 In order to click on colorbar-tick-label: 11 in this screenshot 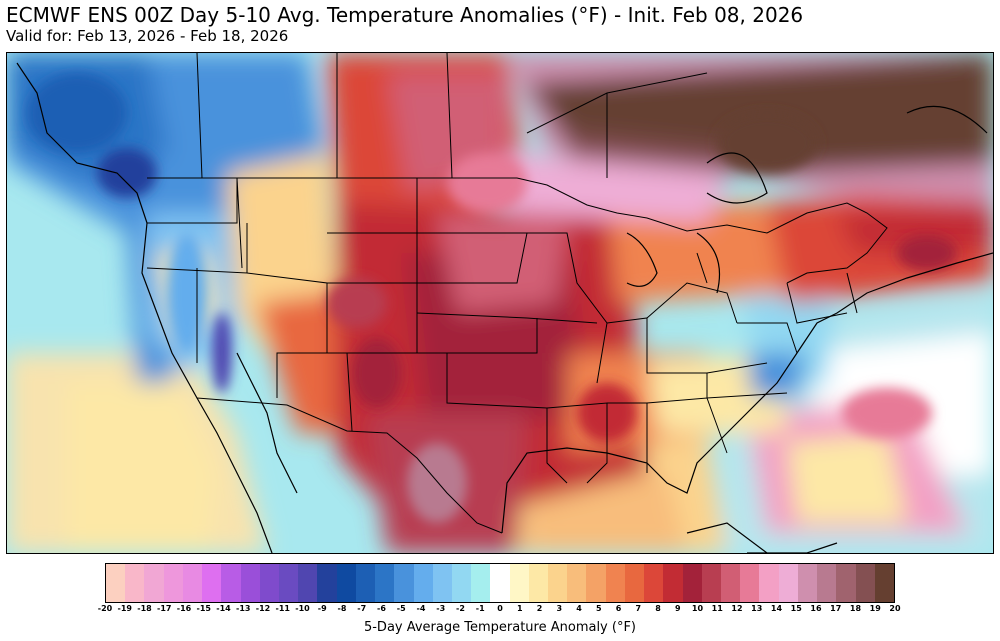, I will do `click(717, 608)`.